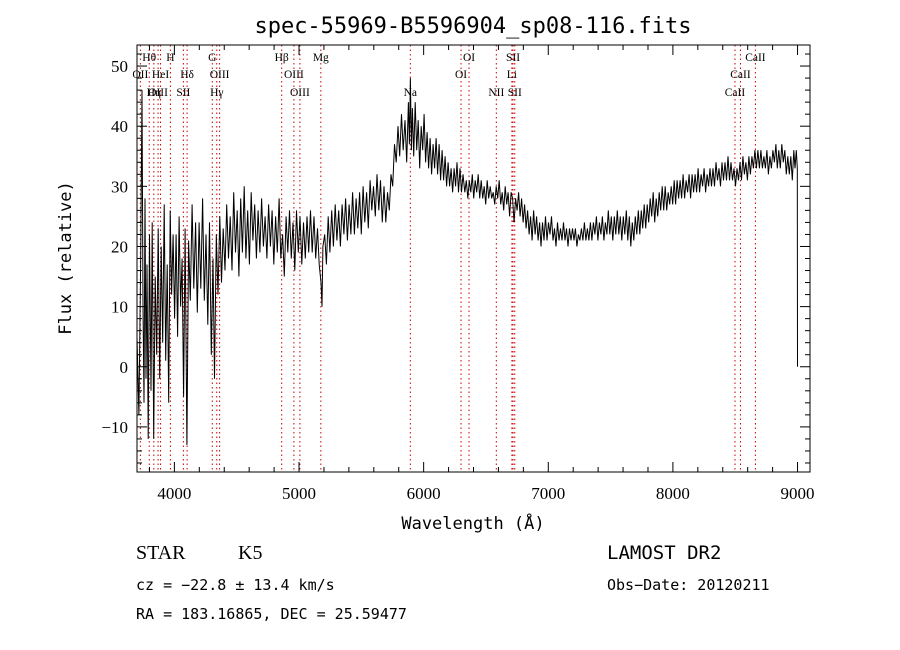 Image resolution: width=900 pixels, height=650 pixels. What do you see at coordinates (798, 493) in the screenshot?
I see `x-tick-label: 9000` at bounding box center [798, 493].